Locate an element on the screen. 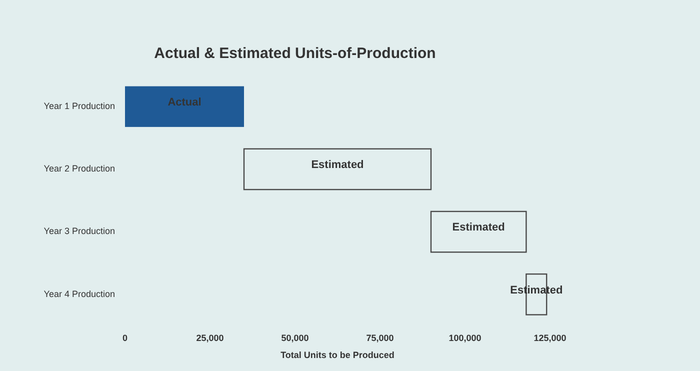  y-tick-label: Year 1 Production is located at coordinates (79, 105).